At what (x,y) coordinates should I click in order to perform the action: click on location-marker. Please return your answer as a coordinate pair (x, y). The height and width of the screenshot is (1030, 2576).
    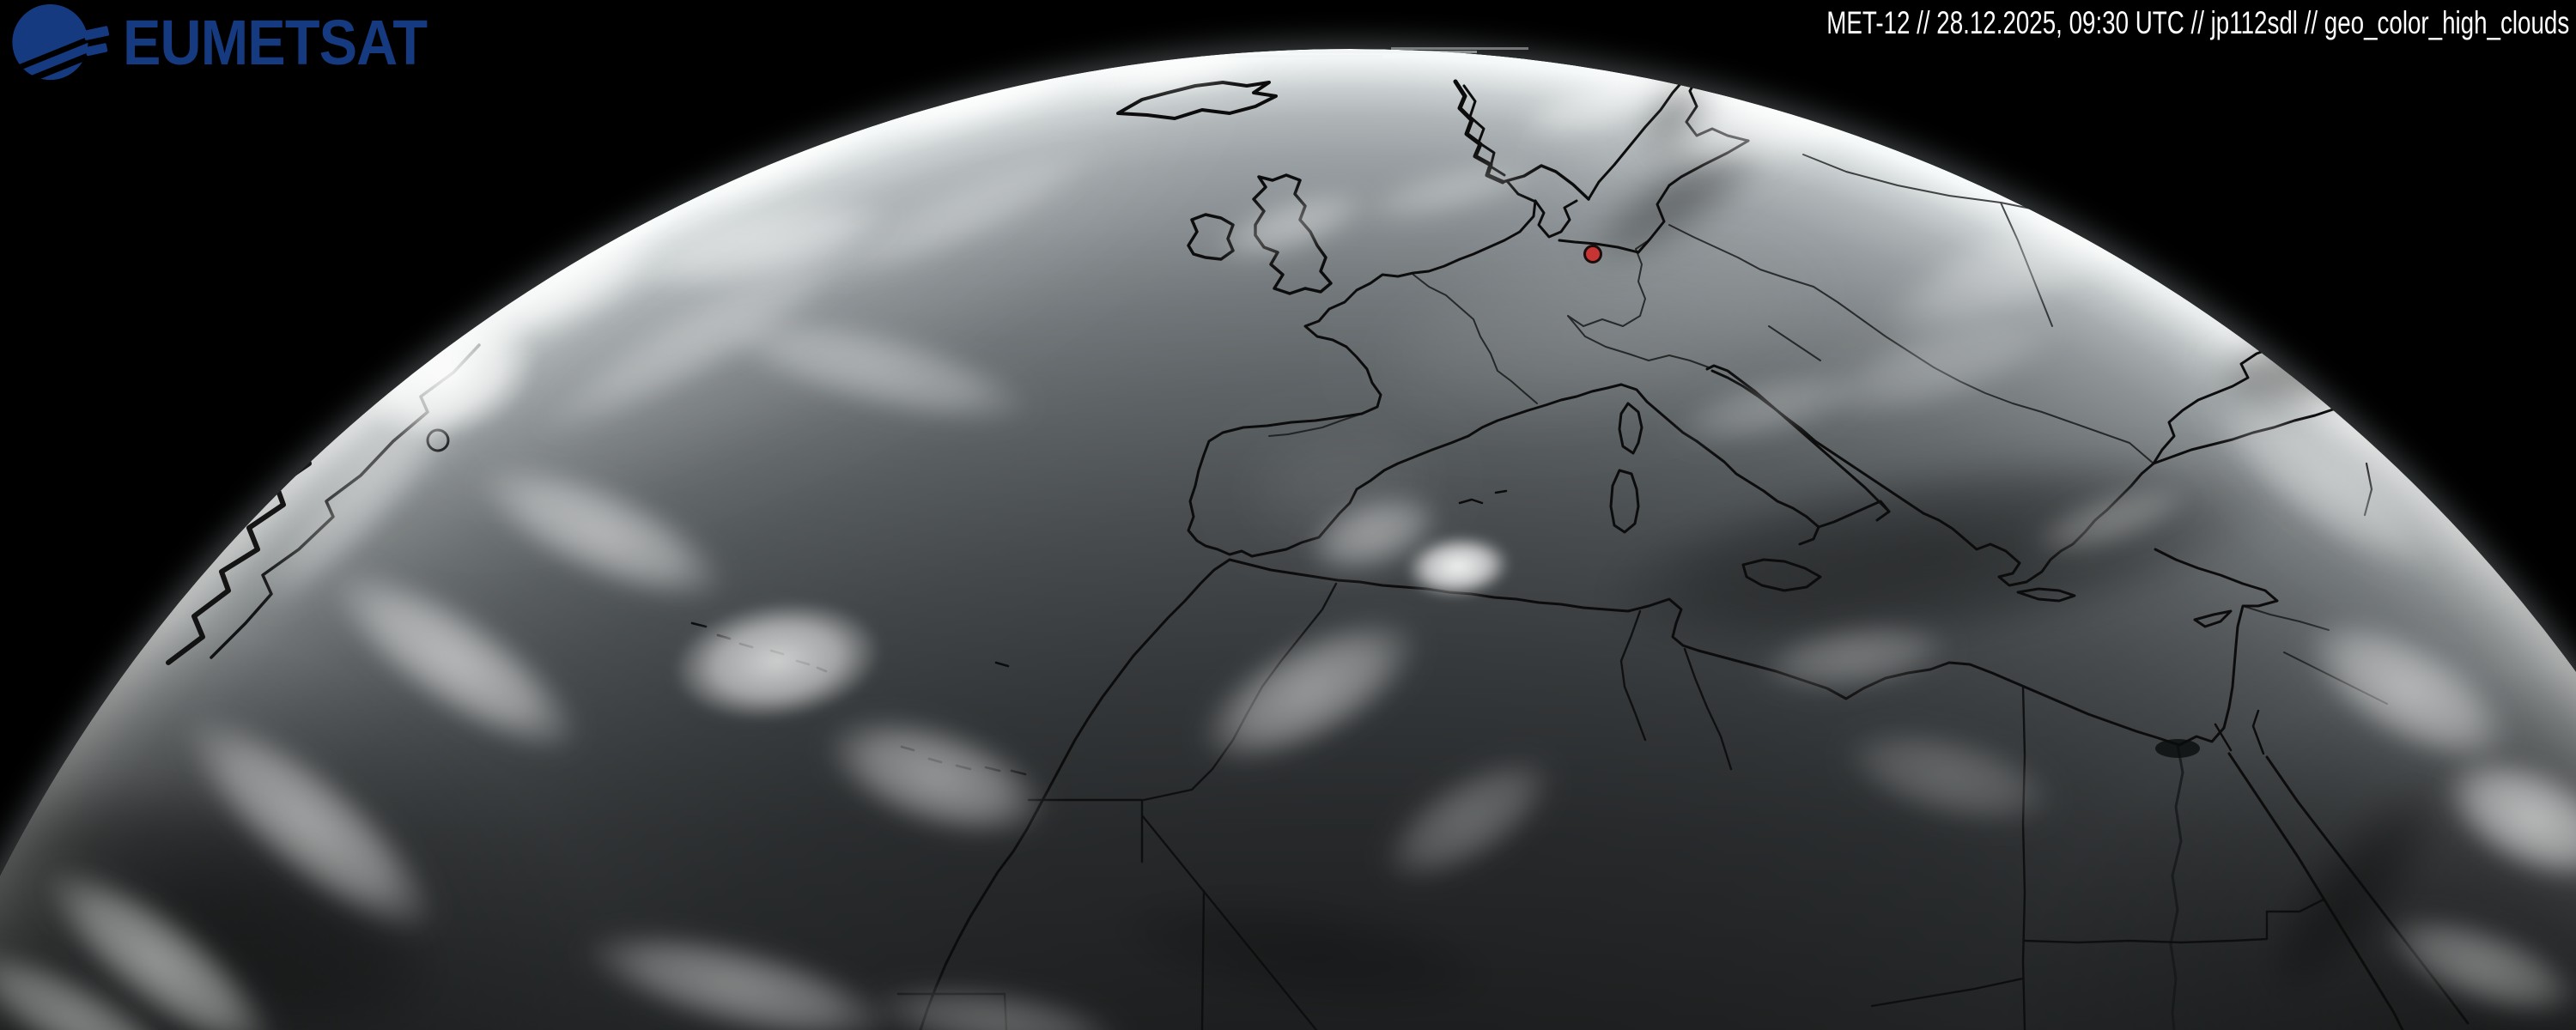
    Looking at the image, I should click on (1592, 254).